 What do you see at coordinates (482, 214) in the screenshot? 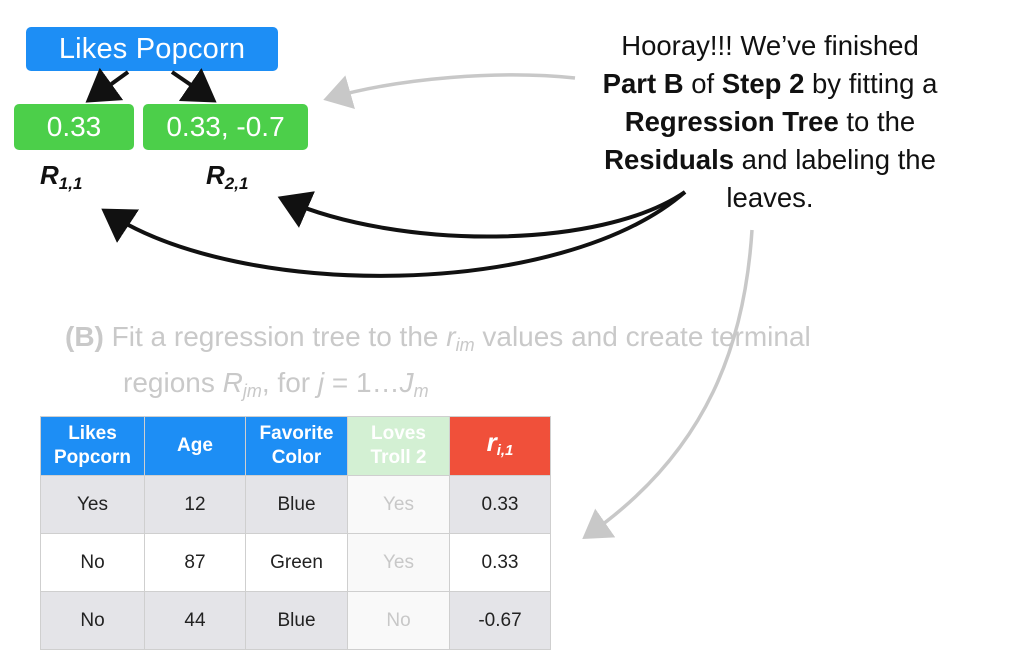
I see `callout-to-region-right-arrow` at bounding box center [482, 214].